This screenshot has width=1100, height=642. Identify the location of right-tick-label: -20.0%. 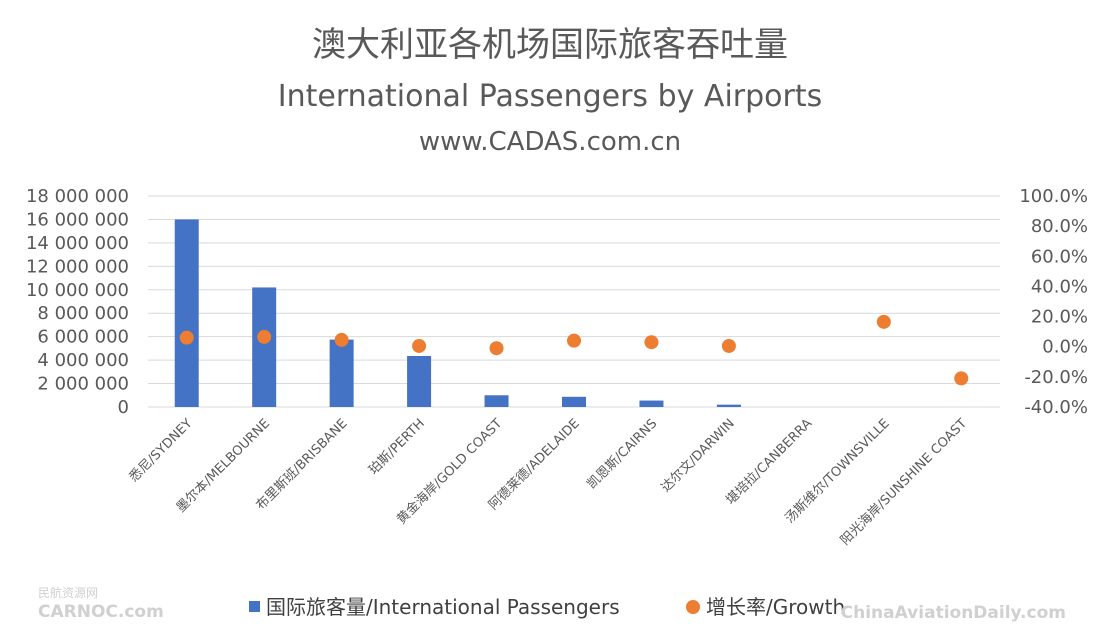
(1056, 377).